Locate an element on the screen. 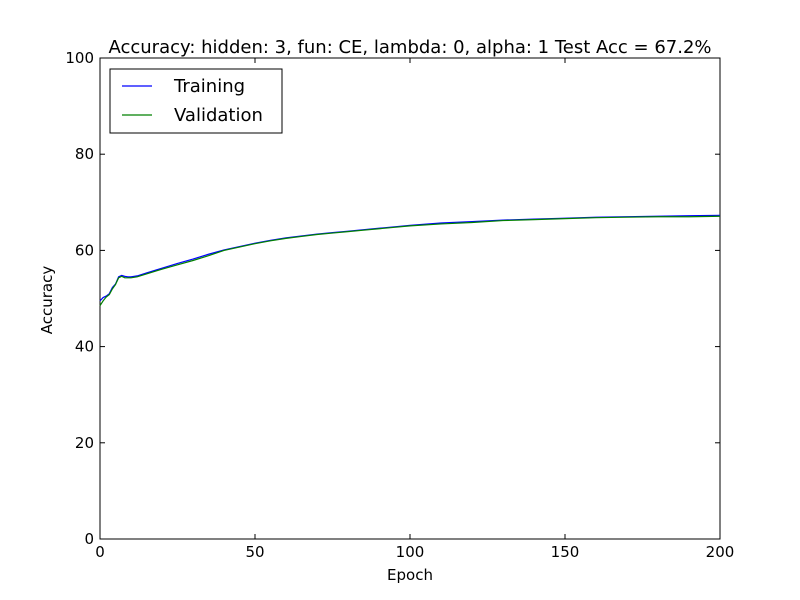 Image resolution: width=800 pixels, height=600 pixels. legend-box is located at coordinates (196, 101).